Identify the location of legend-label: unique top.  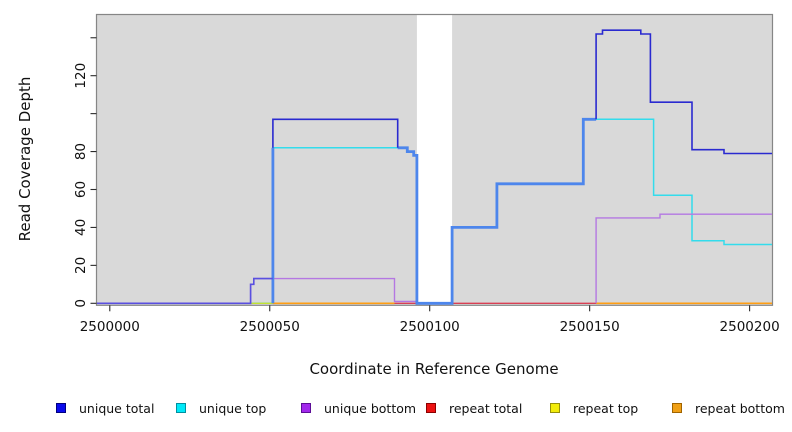
(233, 408).